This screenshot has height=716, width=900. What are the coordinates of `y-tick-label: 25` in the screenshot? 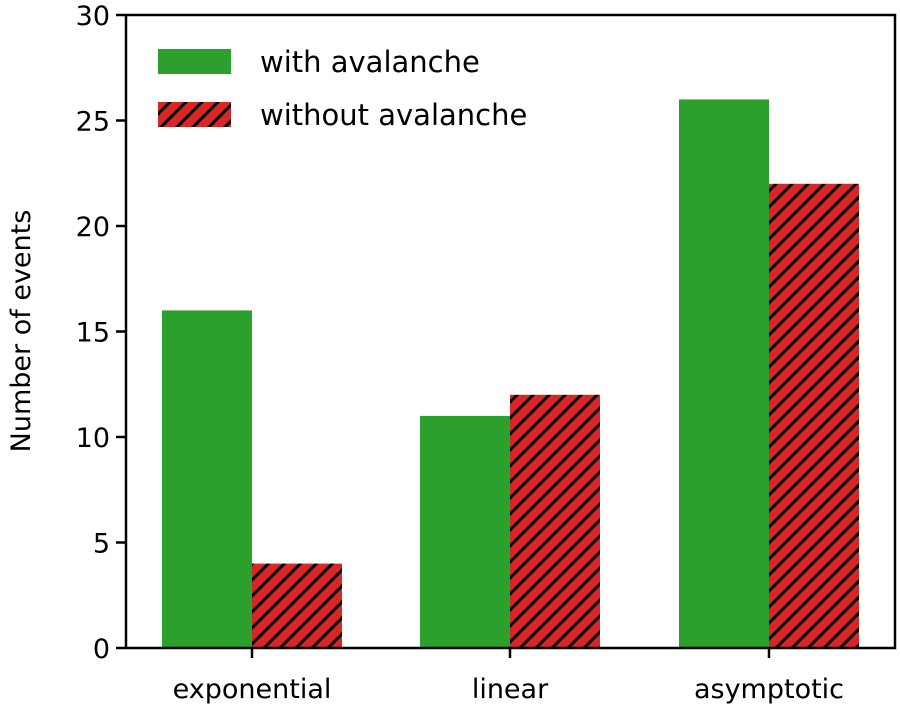 It's located at (93, 122).